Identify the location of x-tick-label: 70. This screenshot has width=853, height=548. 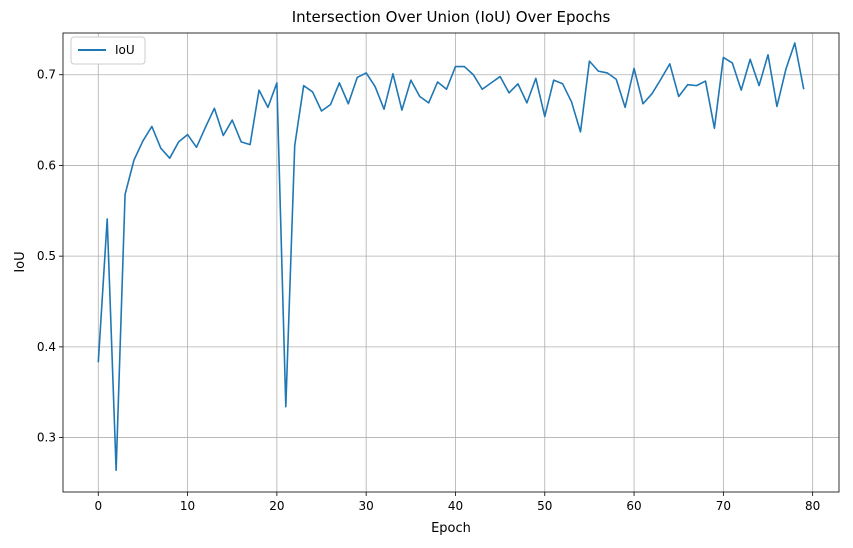
(723, 506).